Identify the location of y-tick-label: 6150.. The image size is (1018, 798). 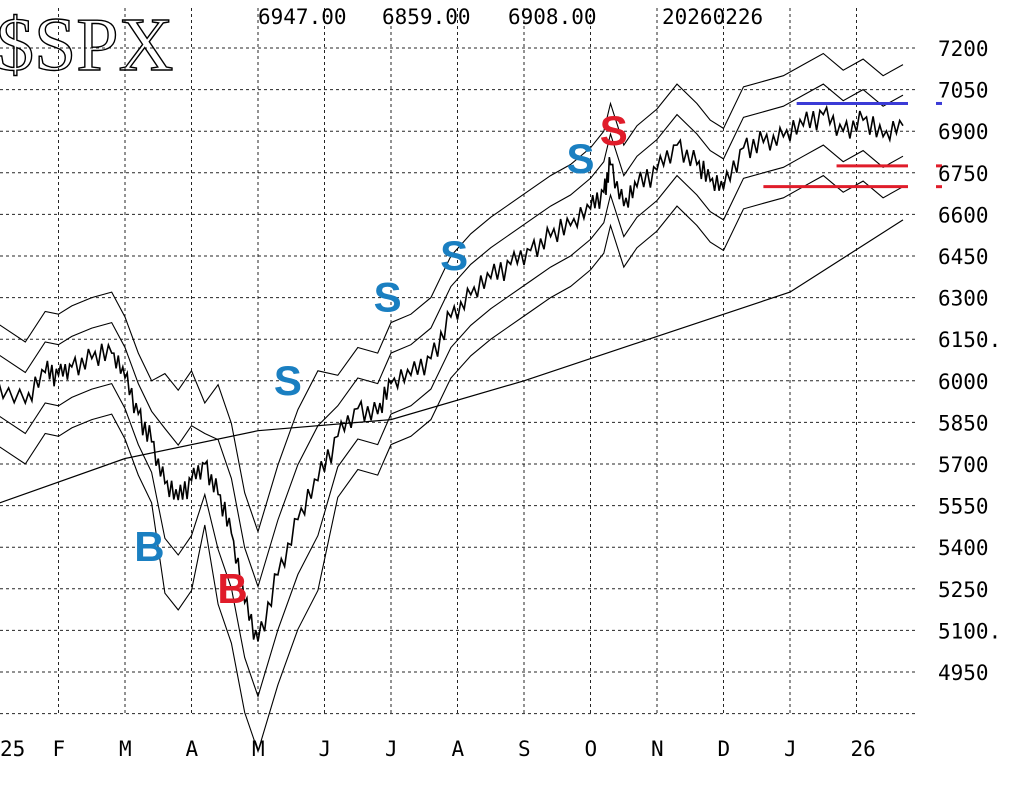
(969, 340).